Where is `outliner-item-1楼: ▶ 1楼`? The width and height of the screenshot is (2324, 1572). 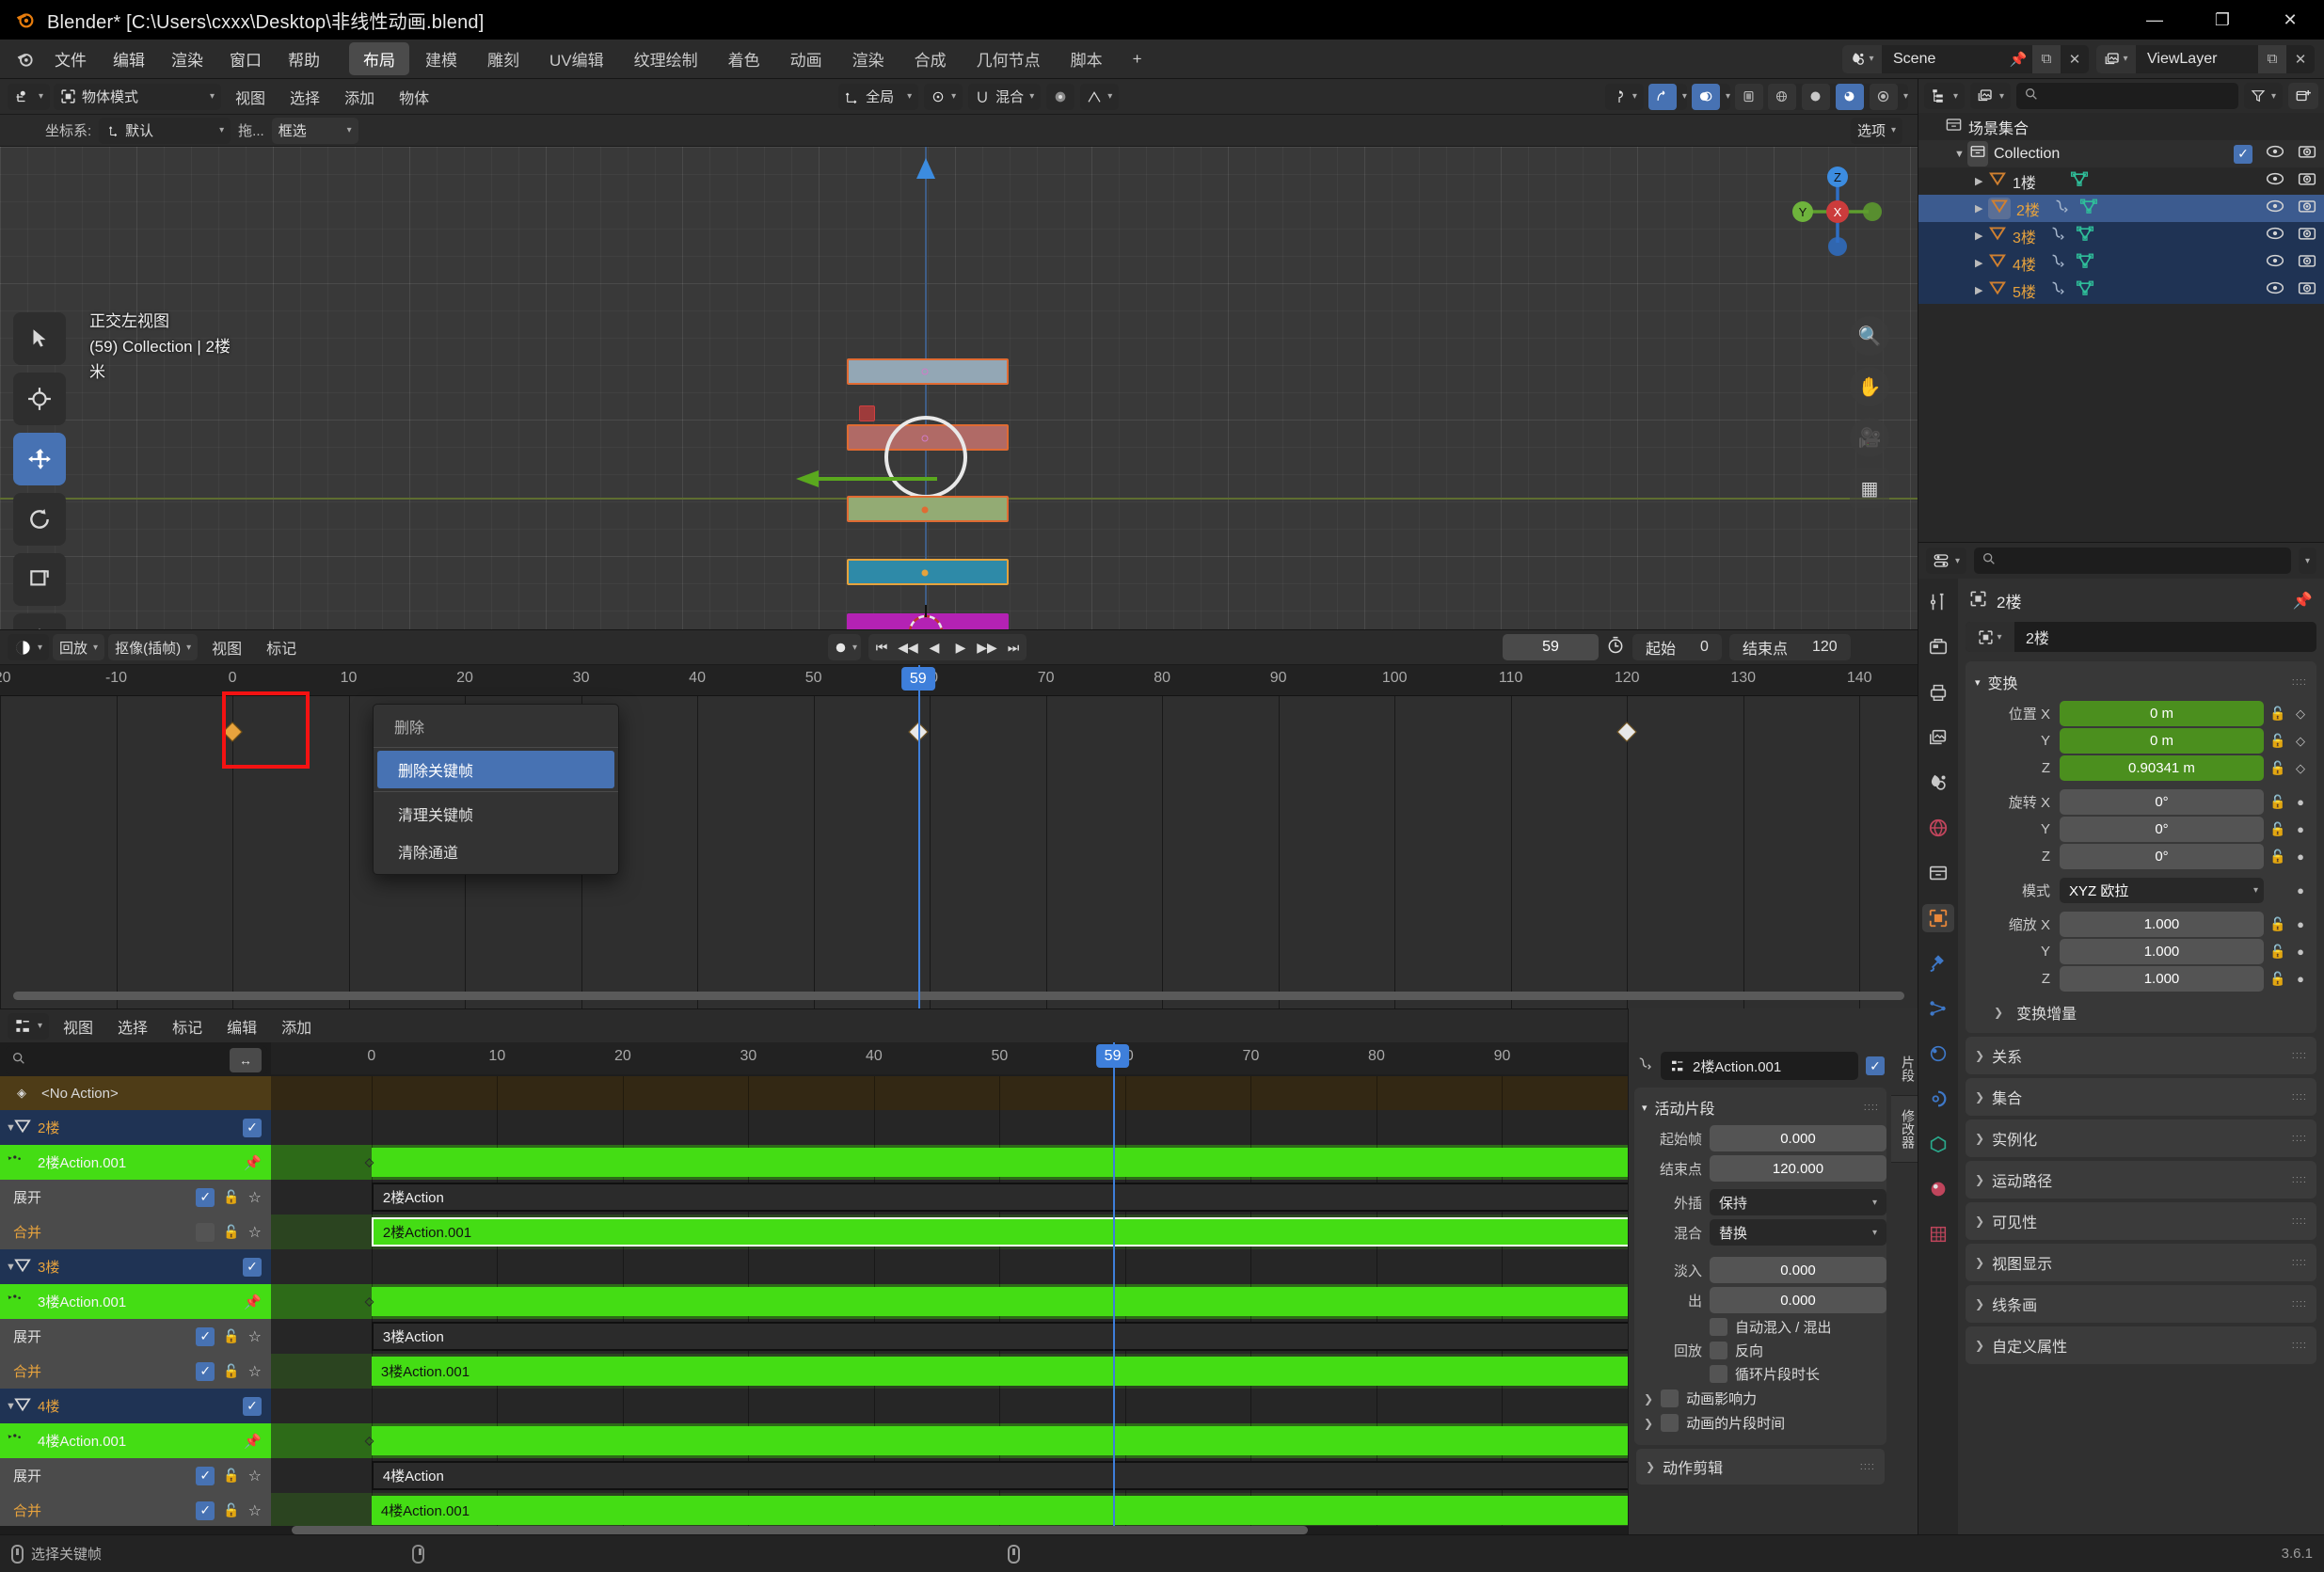
outliner-item-1楼: ▶ 1楼 is located at coordinates (2121, 181).